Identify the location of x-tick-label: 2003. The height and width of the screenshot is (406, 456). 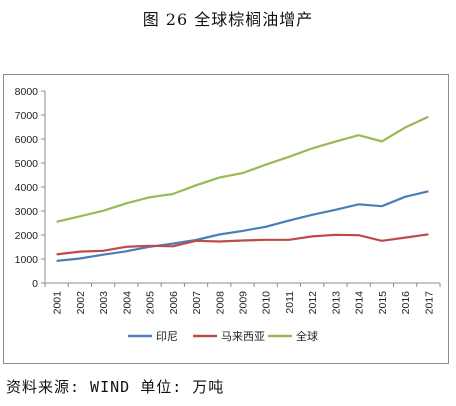
(104, 303).